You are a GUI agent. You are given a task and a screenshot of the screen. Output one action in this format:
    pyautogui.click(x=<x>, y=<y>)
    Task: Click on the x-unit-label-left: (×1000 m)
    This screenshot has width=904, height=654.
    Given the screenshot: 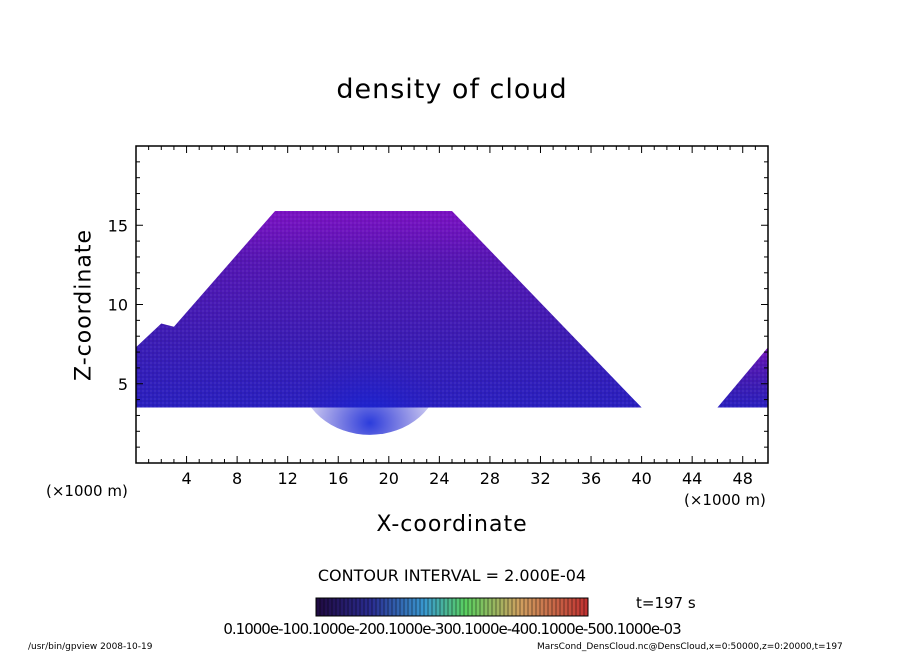 What is the action you would take?
    pyautogui.click(x=87, y=491)
    